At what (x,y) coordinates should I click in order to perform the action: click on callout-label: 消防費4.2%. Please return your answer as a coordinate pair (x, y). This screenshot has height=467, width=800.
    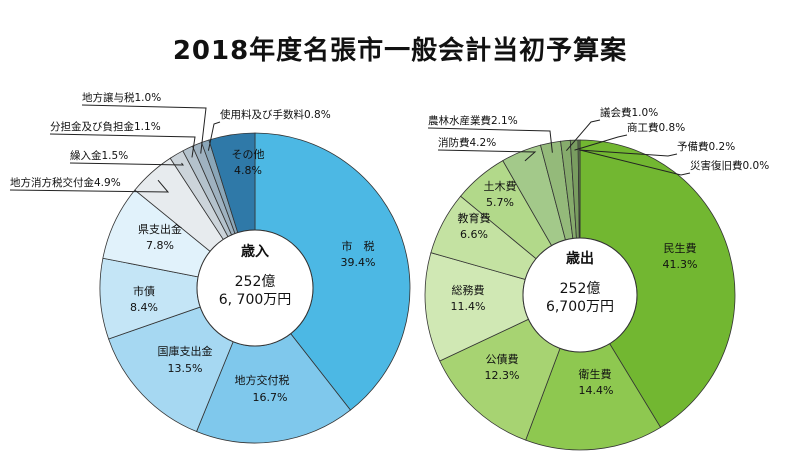
    Looking at the image, I should click on (467, 142).